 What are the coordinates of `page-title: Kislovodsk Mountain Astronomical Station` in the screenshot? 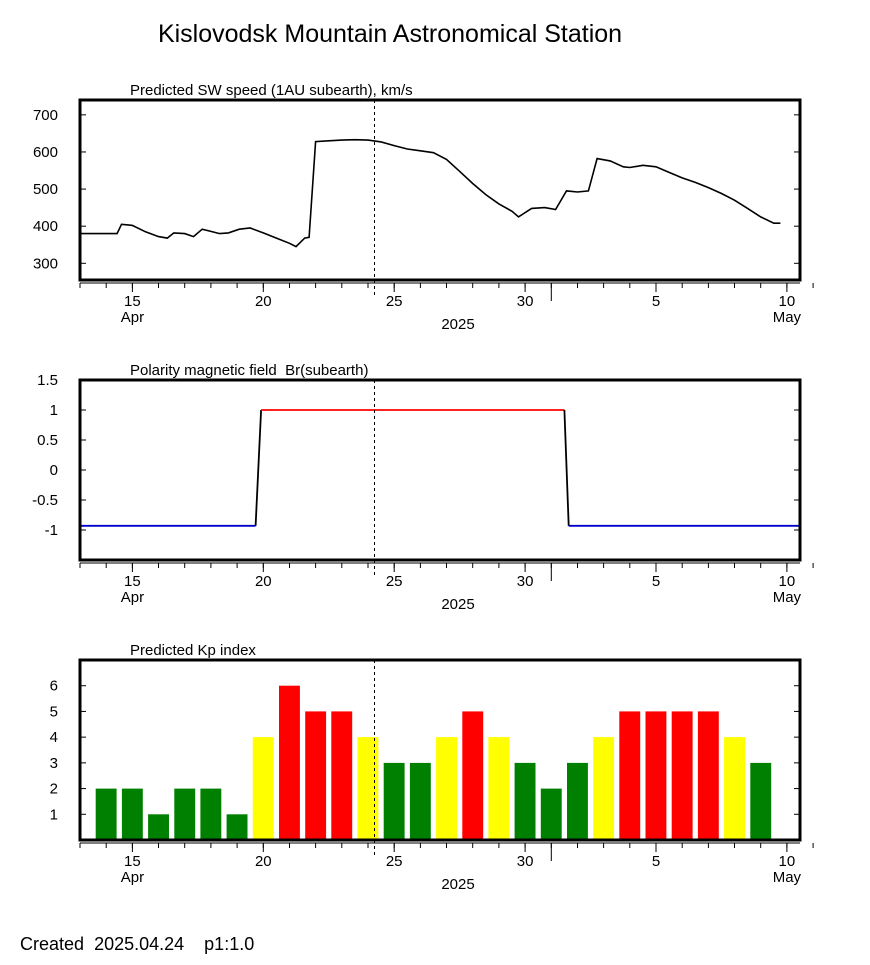 It's located at (390, 34).